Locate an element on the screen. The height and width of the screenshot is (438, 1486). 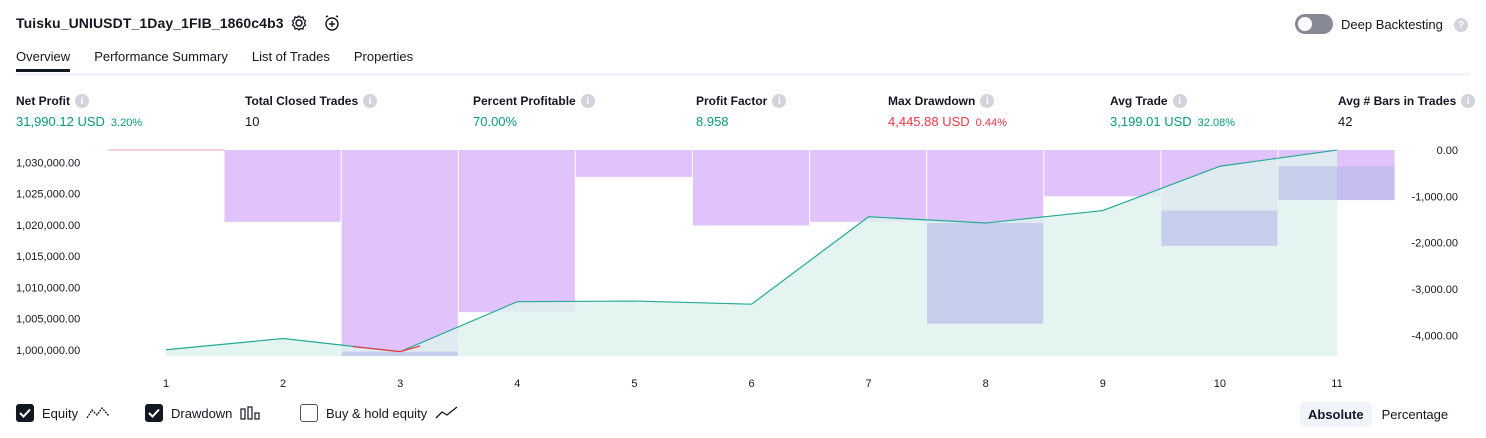
help-icon: ? is located at coordinates (1461, 25).